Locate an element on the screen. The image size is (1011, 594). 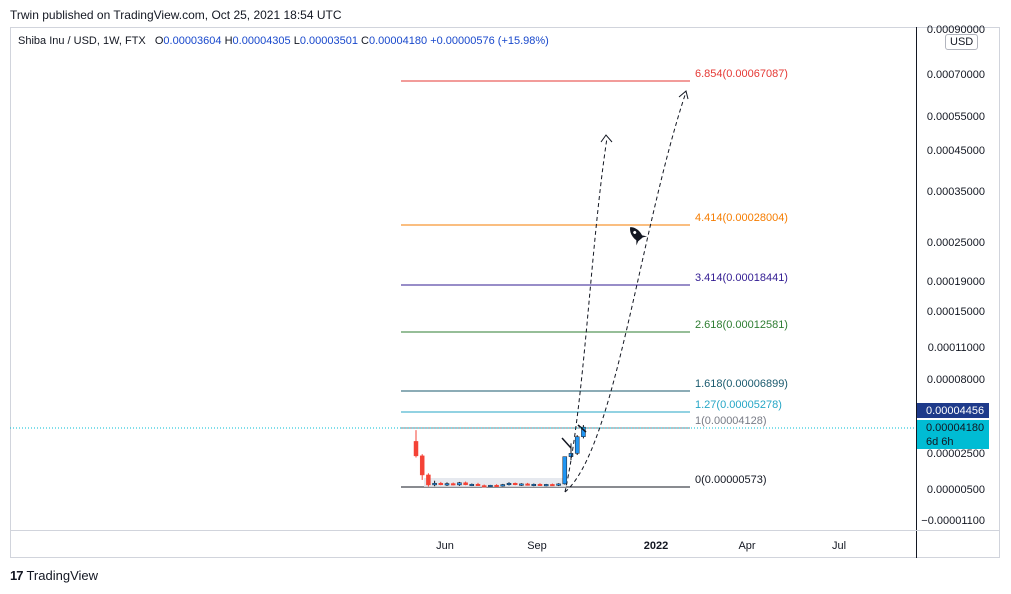
price-tags: 0.00004456 0.00004180 6d 6h is located at coordinates (953, 426).